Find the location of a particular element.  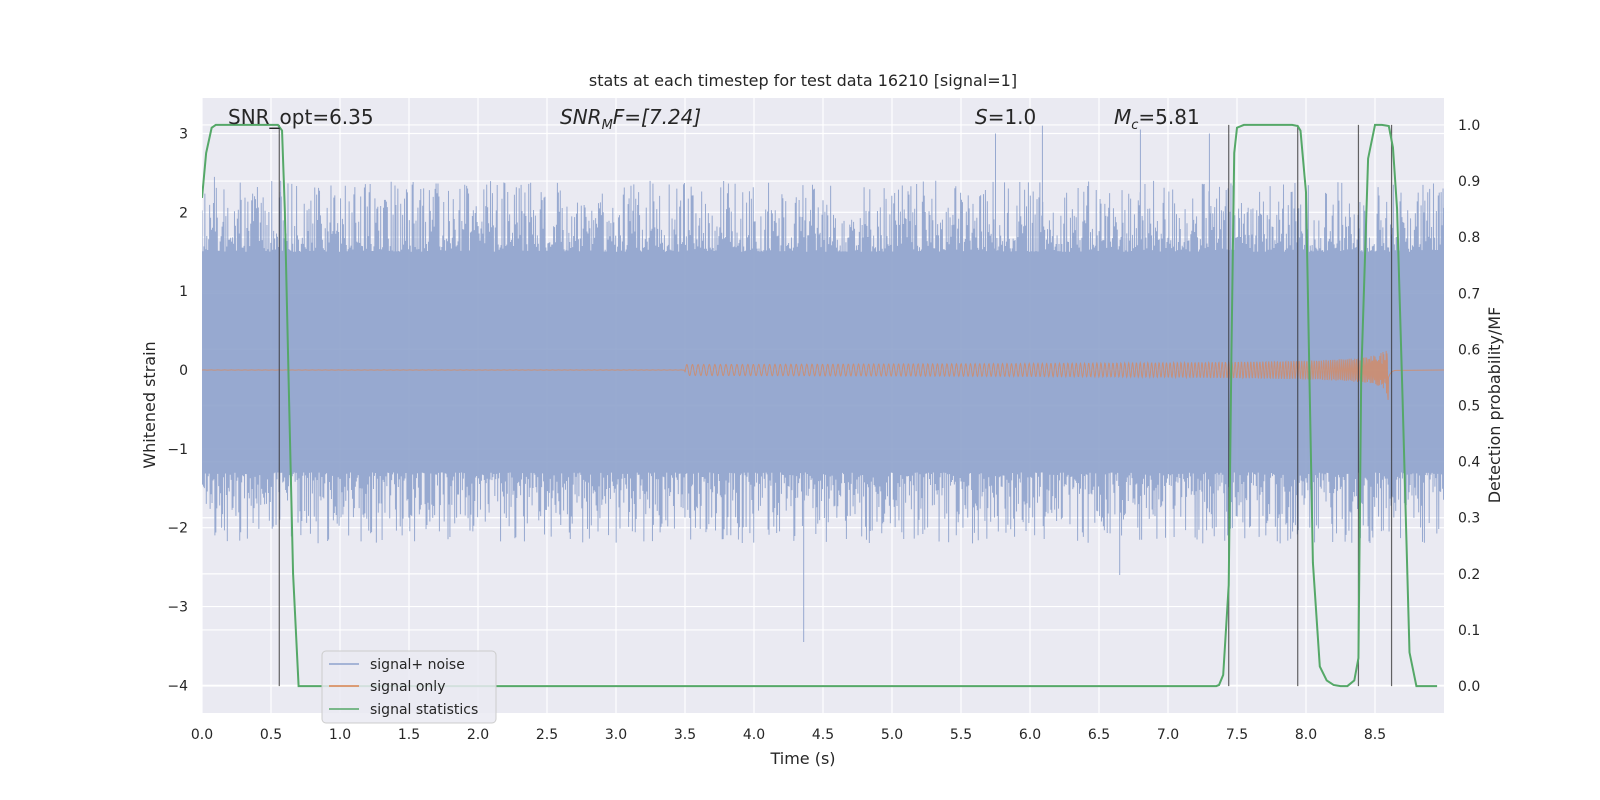

snr-mf-base: SNR is located at coordinates (581, 117).